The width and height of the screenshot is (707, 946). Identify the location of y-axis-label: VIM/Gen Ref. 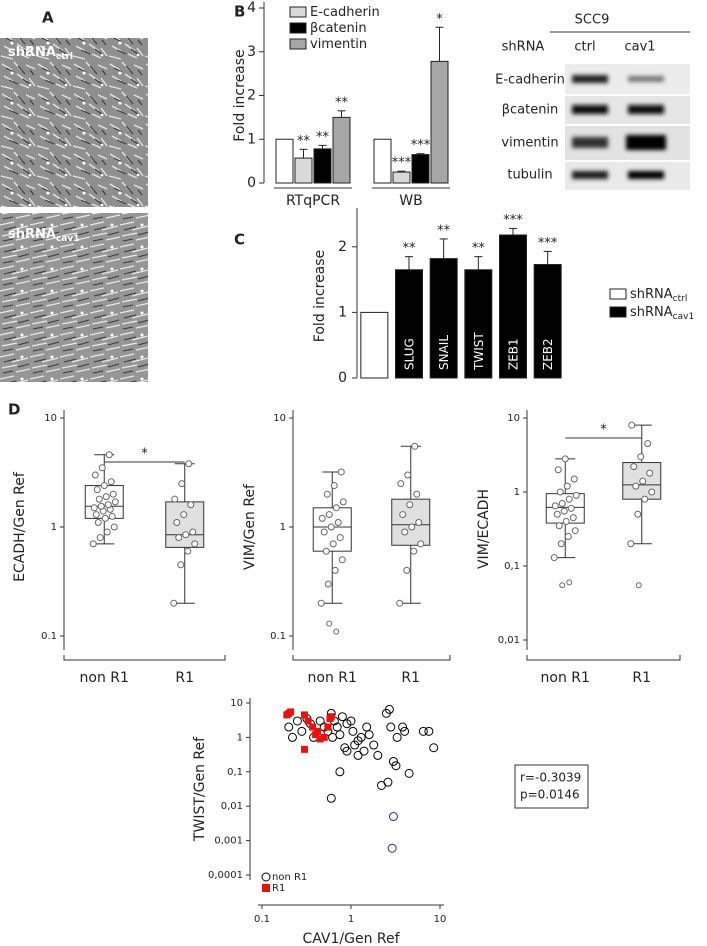
(250, 526).